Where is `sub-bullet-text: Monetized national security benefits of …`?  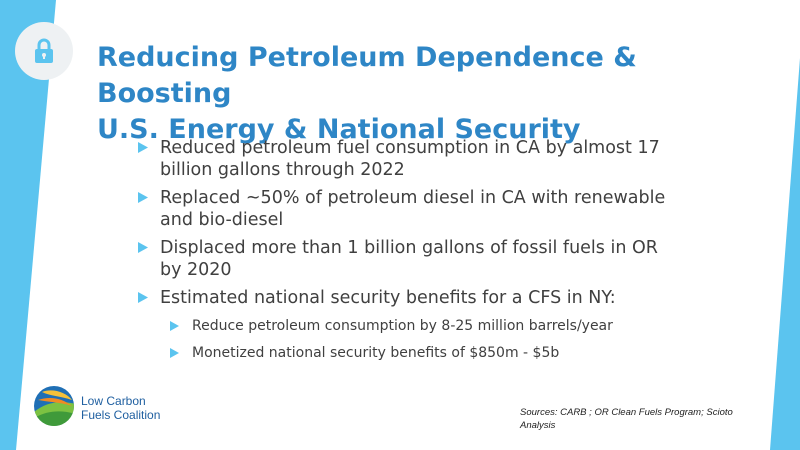 sub-bullet-text: Monetized national security benefits of … is located at coordinates (376, 353).